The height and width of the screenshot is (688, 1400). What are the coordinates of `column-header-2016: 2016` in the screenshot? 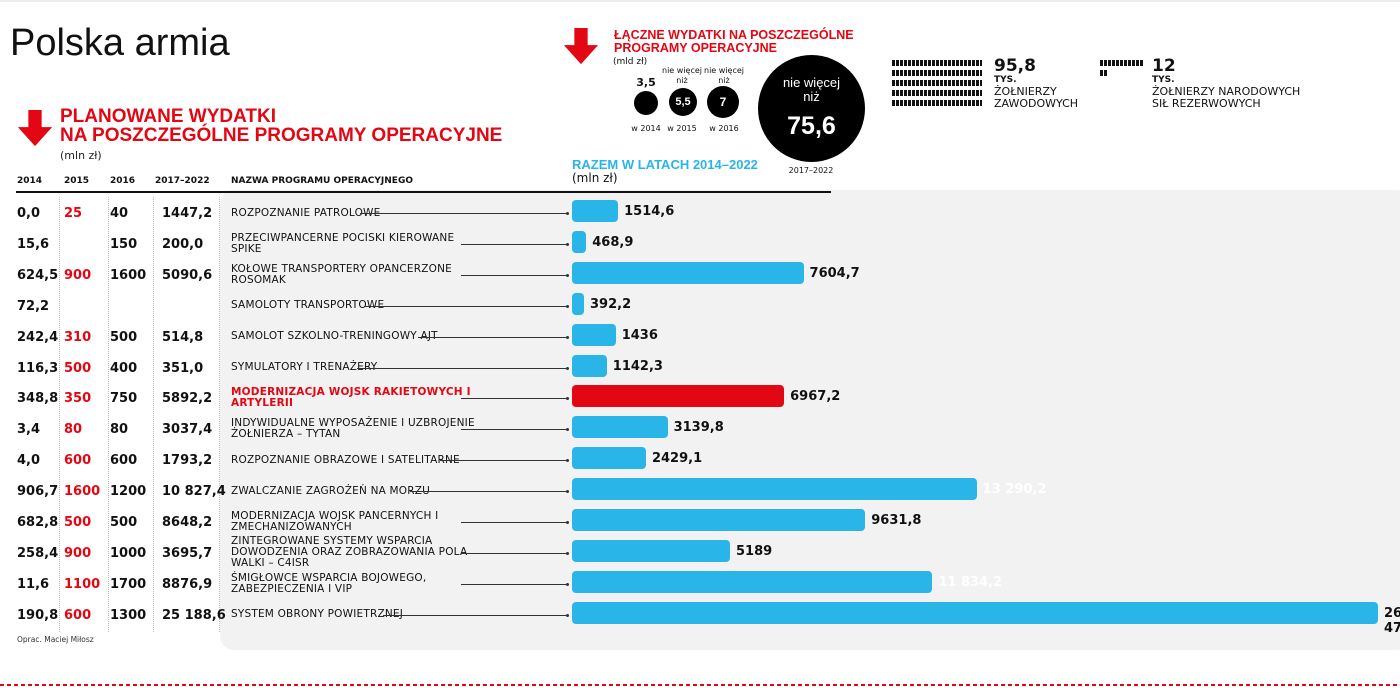 It's located at (123, 181).